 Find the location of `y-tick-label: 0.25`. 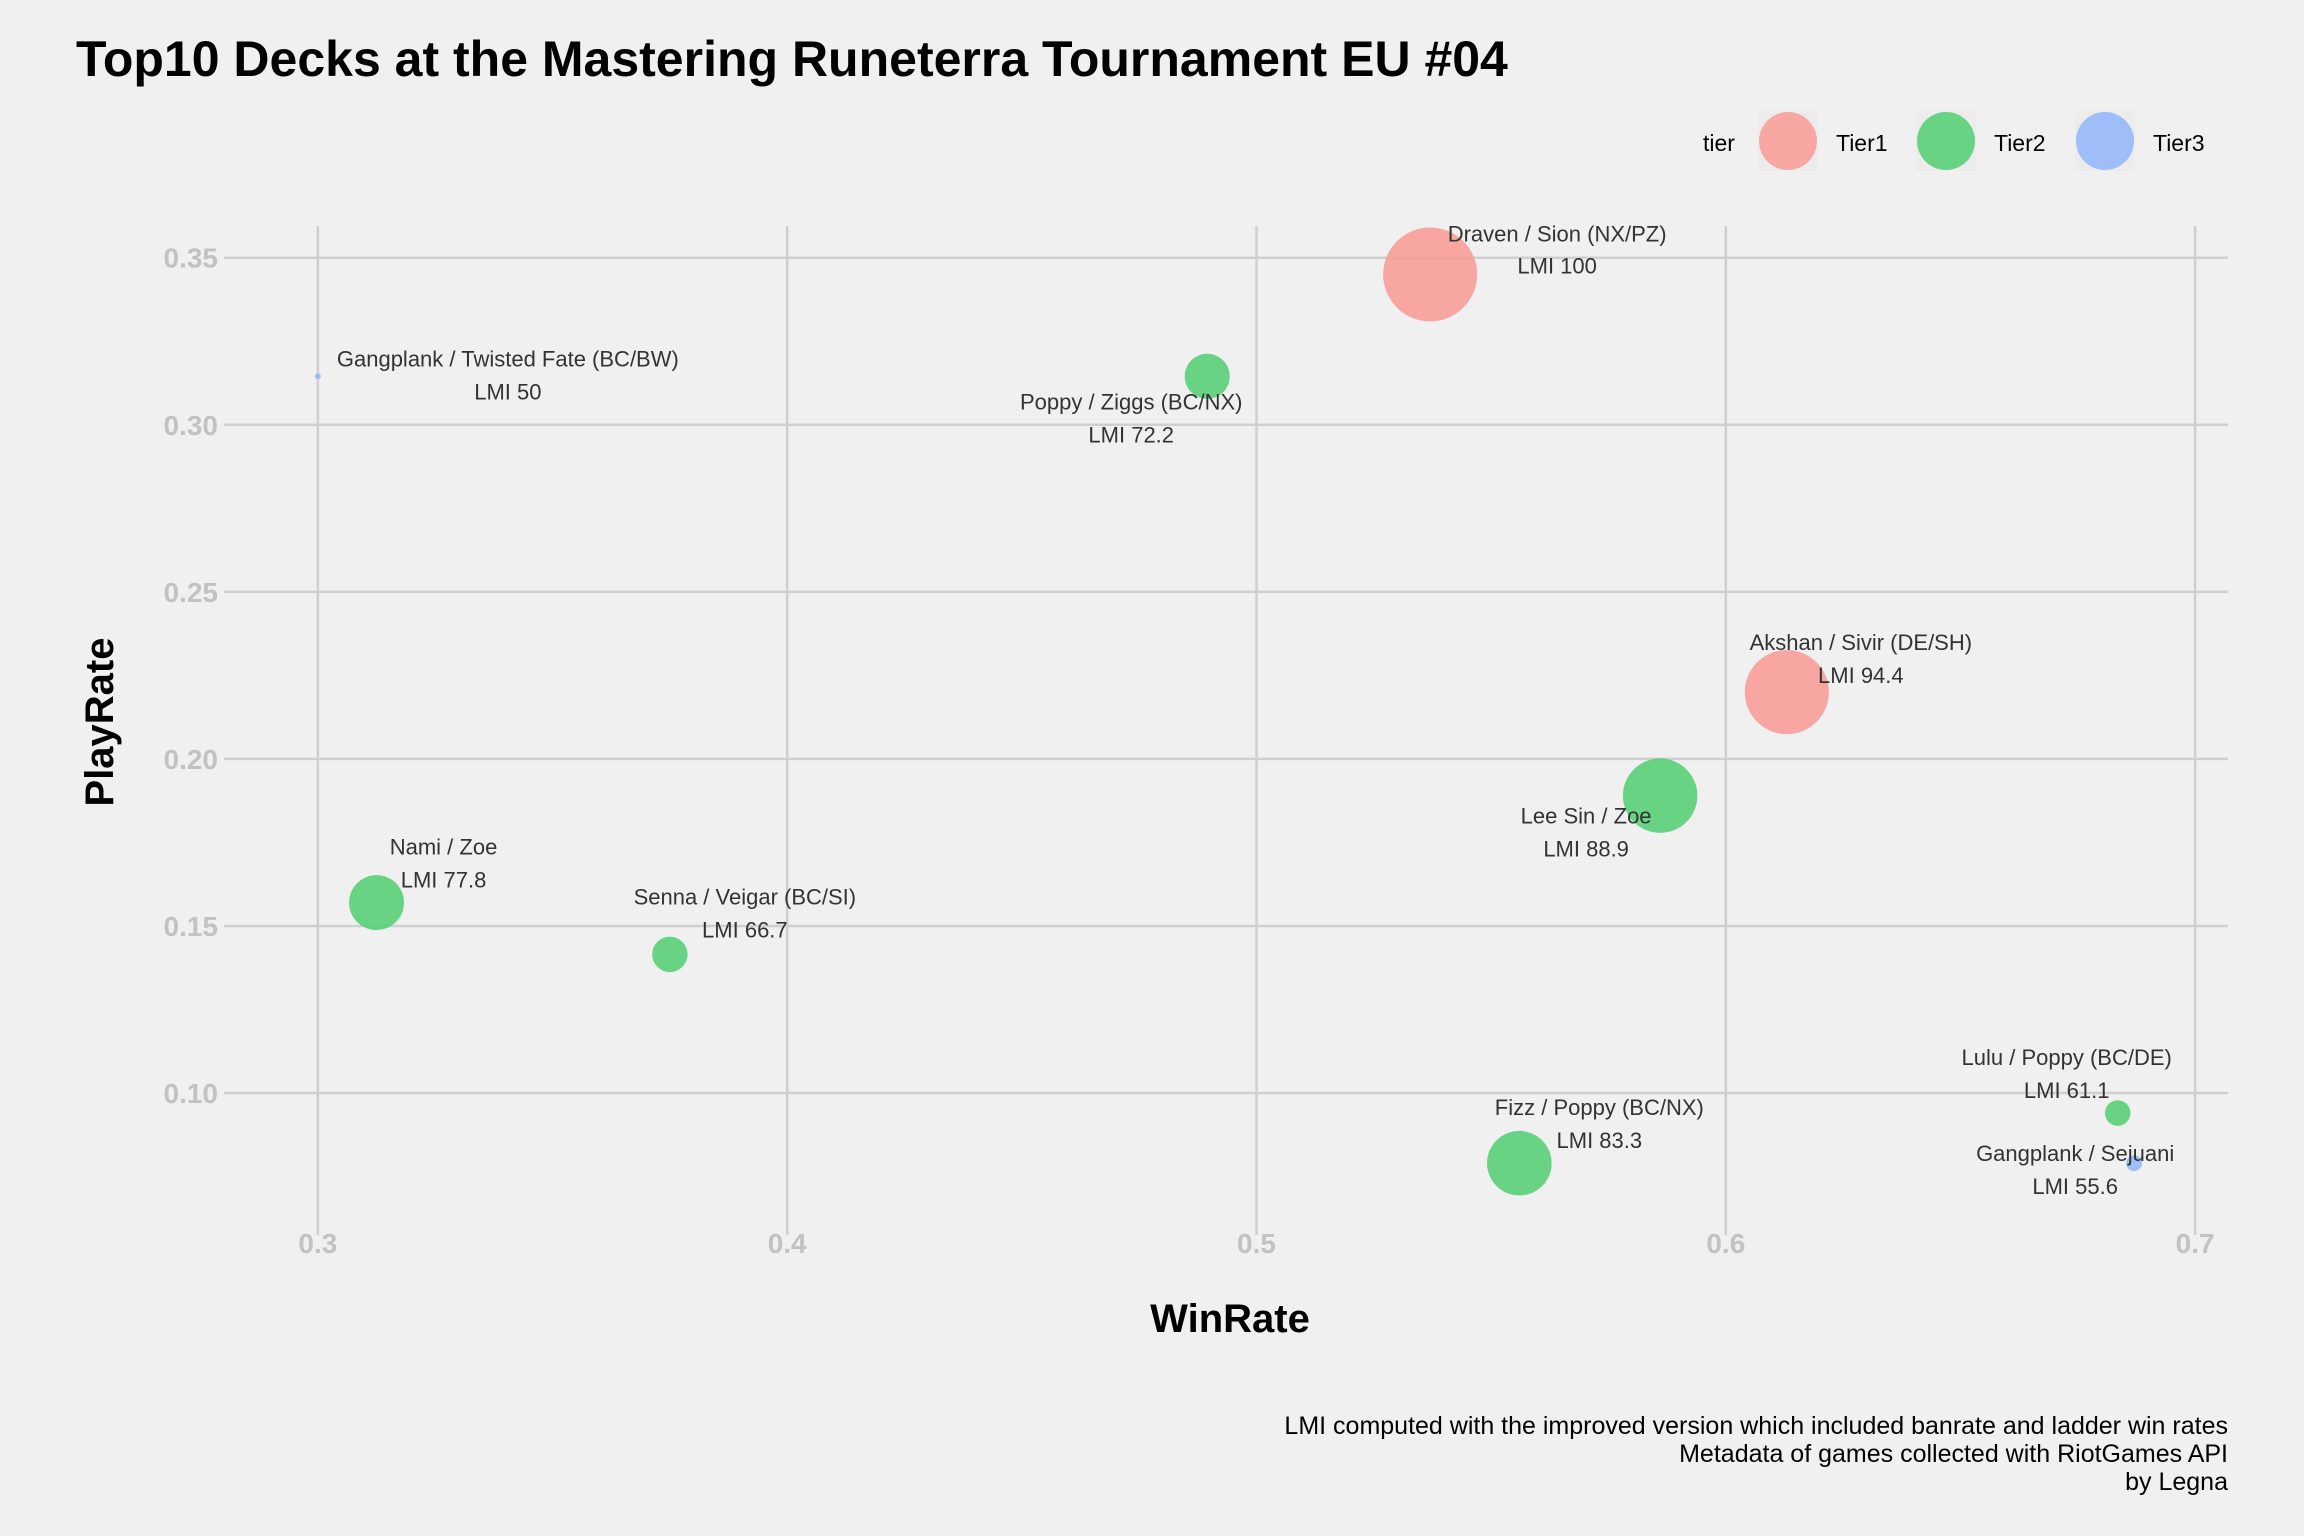

y-tick-label: 0.25 is located at coordinates (191, 592).